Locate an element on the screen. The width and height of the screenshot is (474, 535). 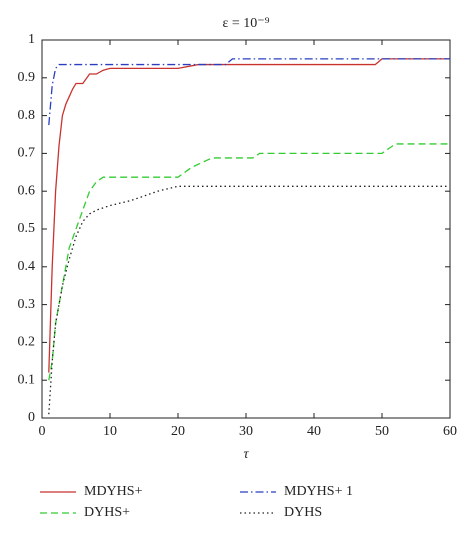
chart-title: ε = 10⁻⁹ is located at coordinates (245, 23).